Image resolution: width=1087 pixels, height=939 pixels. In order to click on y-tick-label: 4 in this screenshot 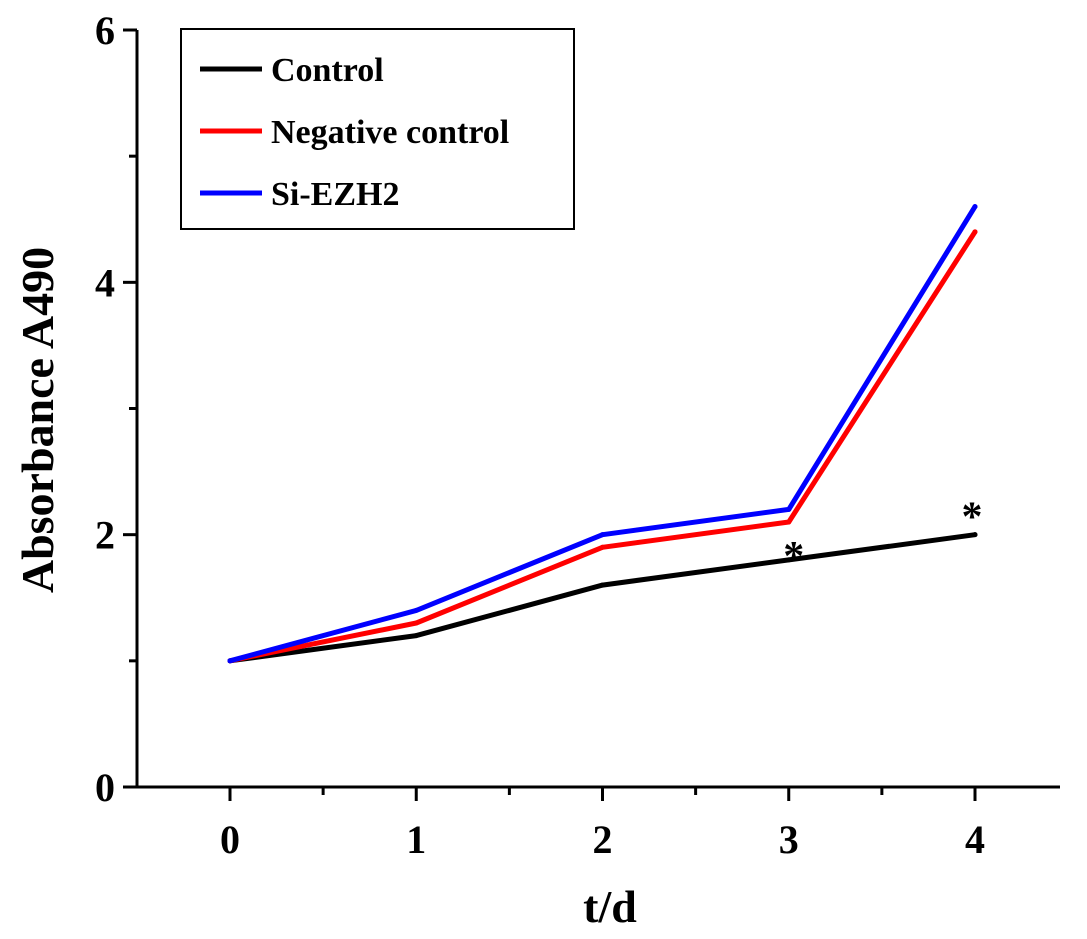, I will do `click(105, 282)`.